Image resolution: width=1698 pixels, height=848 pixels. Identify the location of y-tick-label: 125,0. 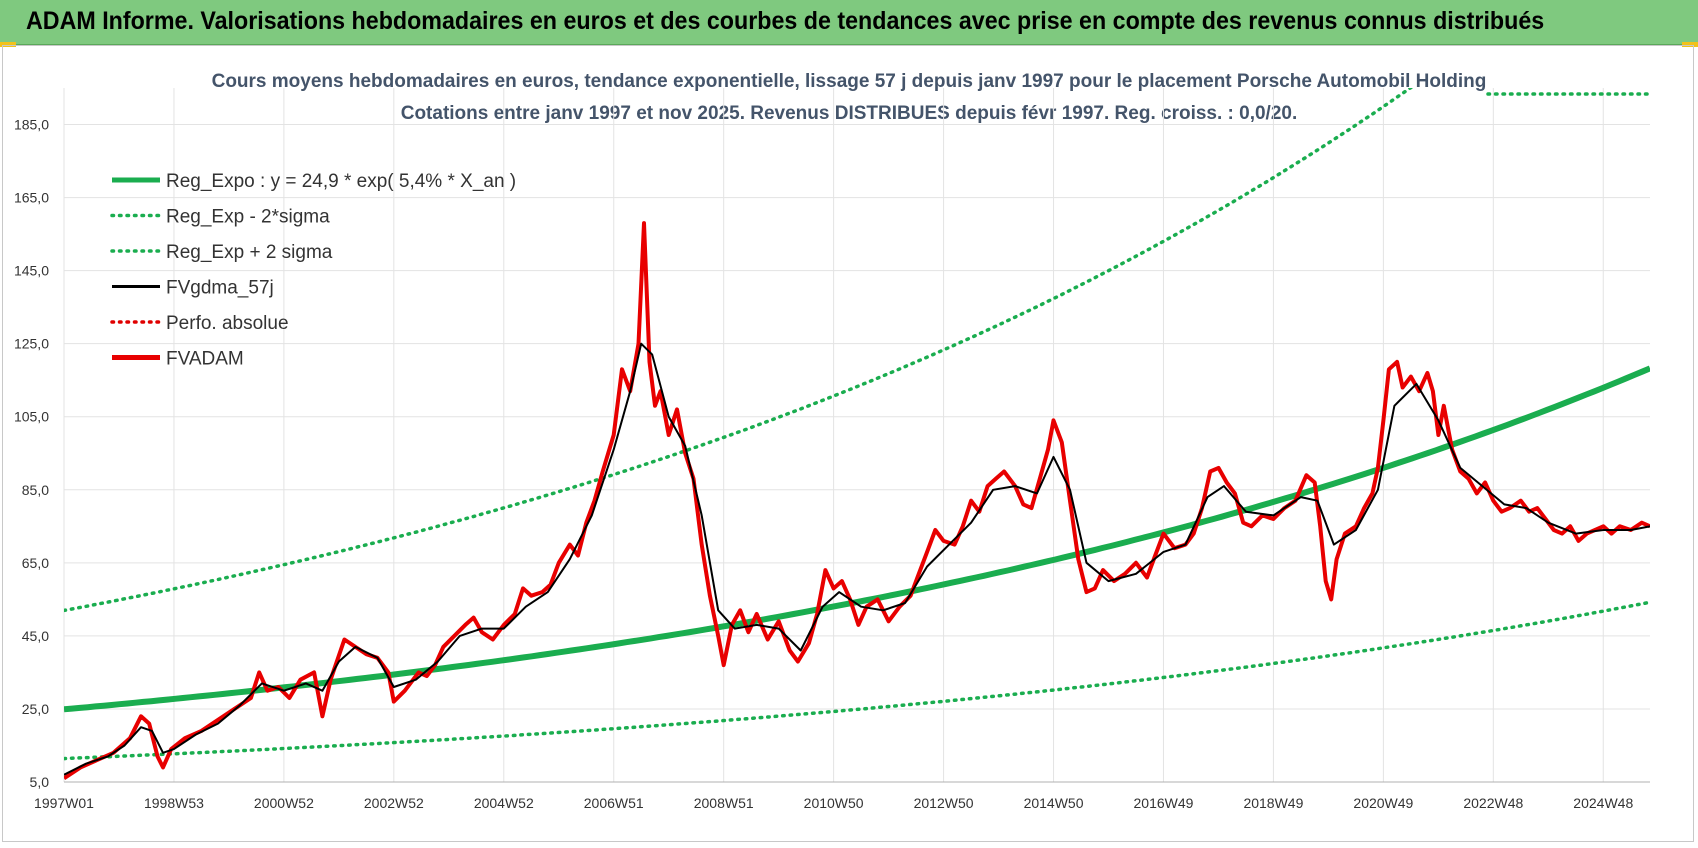
(31, 344).